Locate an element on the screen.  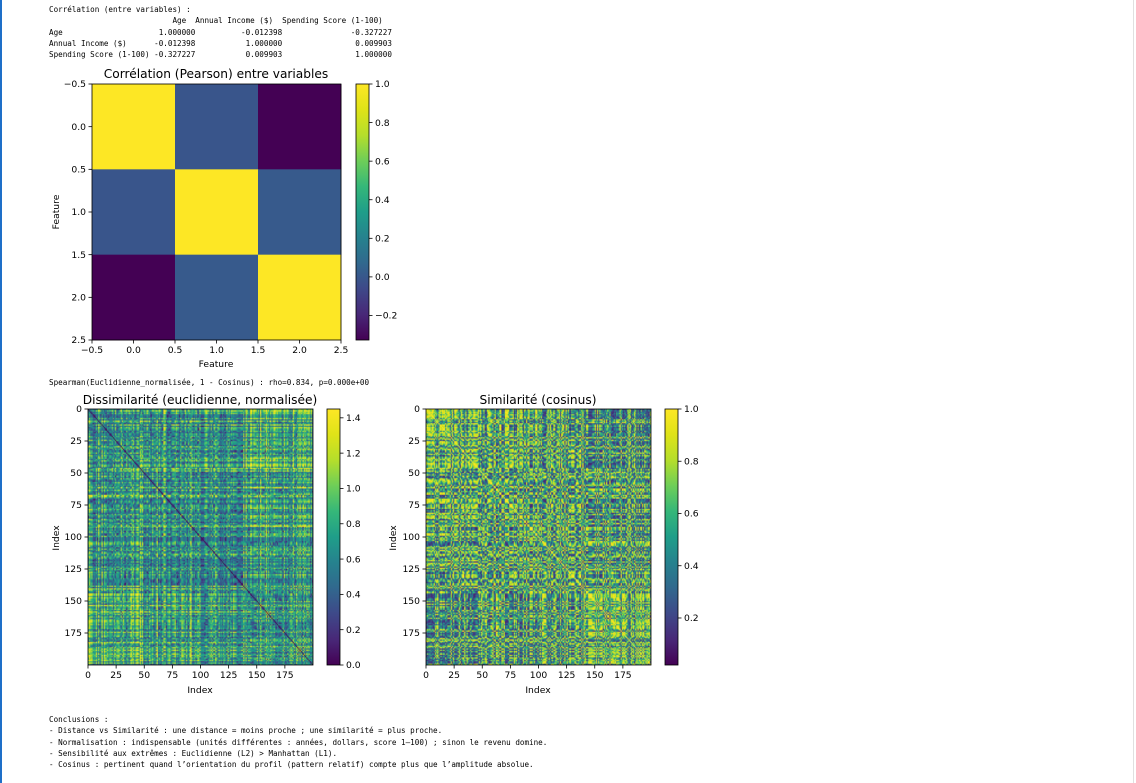
colorbar-ticks: 1.0 0.8 0.6 0.4 0.2 is located at coordinates (688, 514).